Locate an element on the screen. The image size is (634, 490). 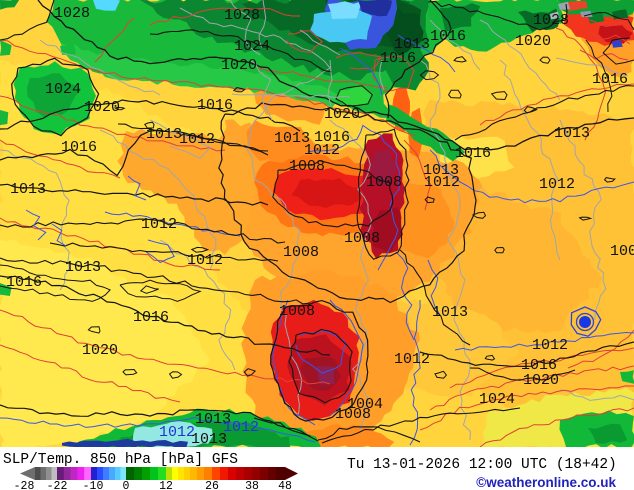
svg-text: SLP/Temp. 850 hPa [hPa] GFS is located at coordinates (120, 460).